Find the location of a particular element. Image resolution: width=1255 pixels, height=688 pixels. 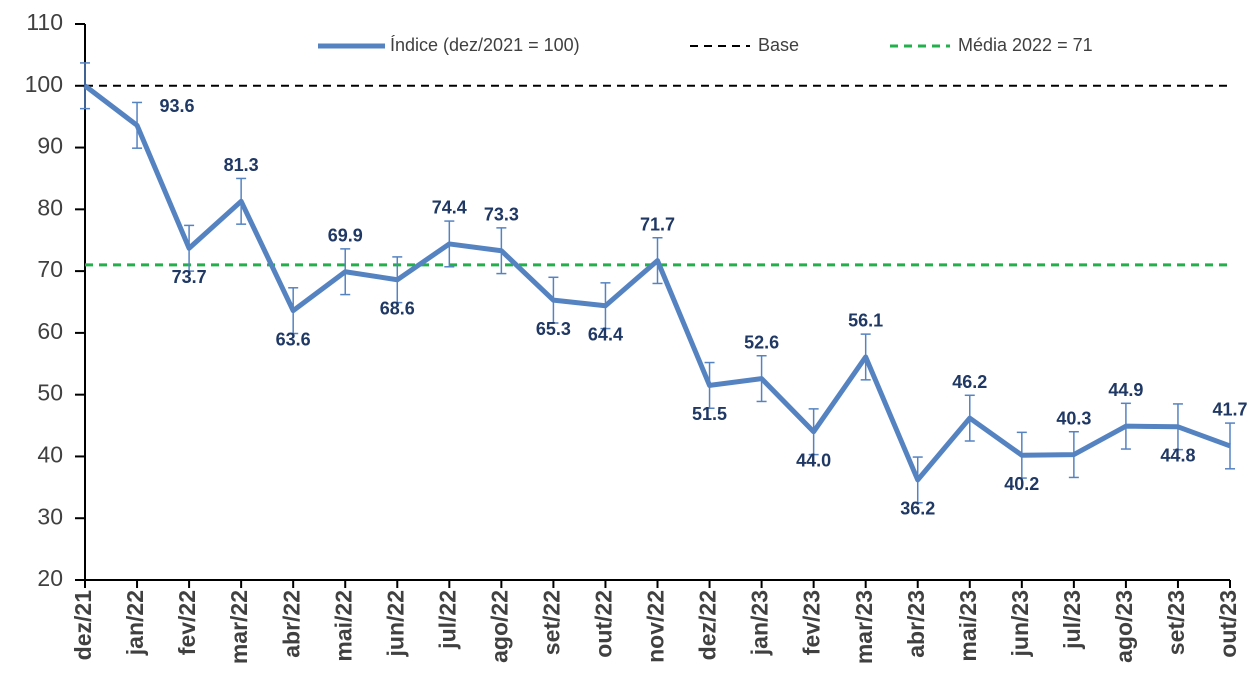

y-tick-label: 80 is located at coordinates (50, 207).